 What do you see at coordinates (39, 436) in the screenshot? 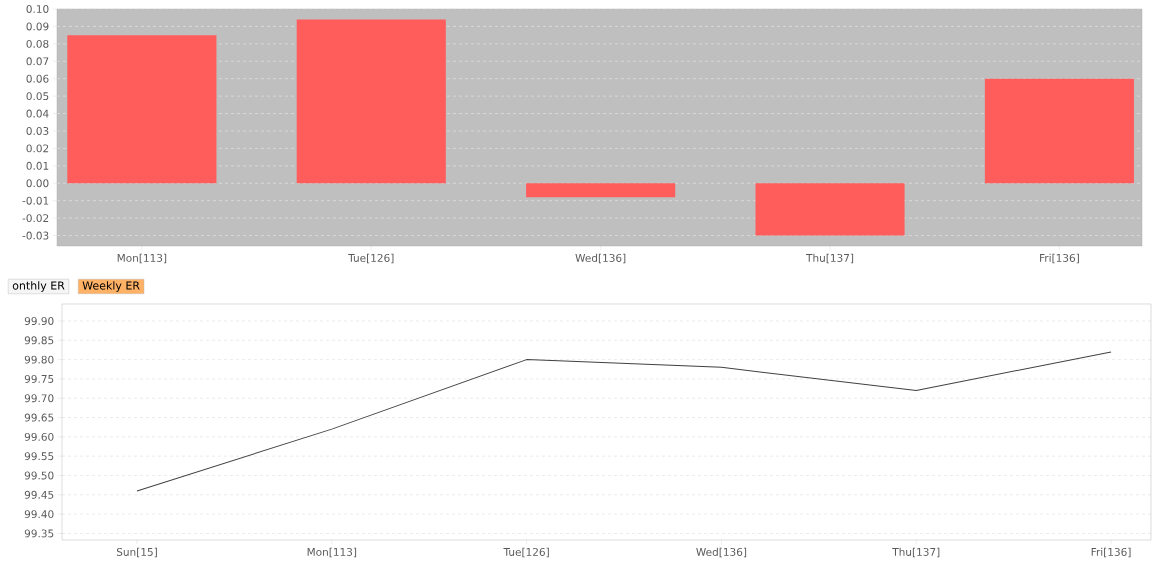
I see `y-tick-label: 99.60` at bounding box center [39, 436].